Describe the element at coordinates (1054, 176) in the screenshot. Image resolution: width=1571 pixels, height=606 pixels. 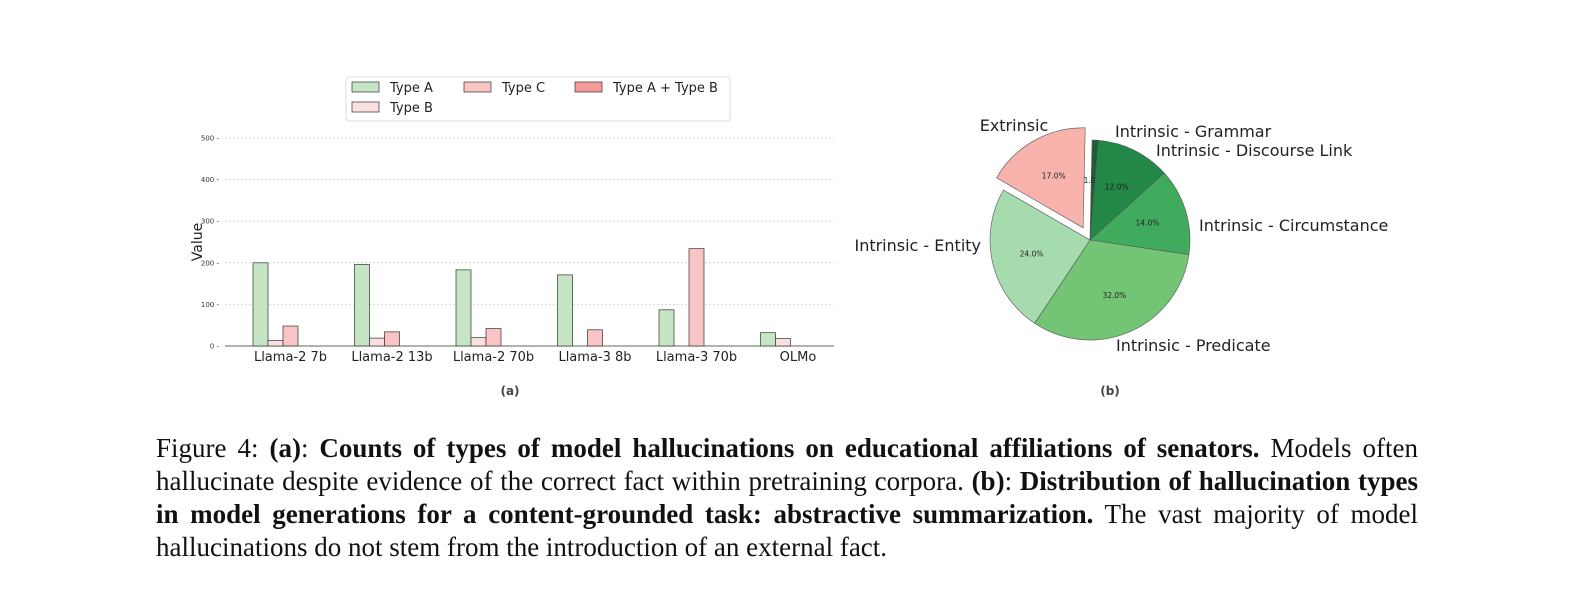
I see `pie-pct-label: 17.0%` at that location.